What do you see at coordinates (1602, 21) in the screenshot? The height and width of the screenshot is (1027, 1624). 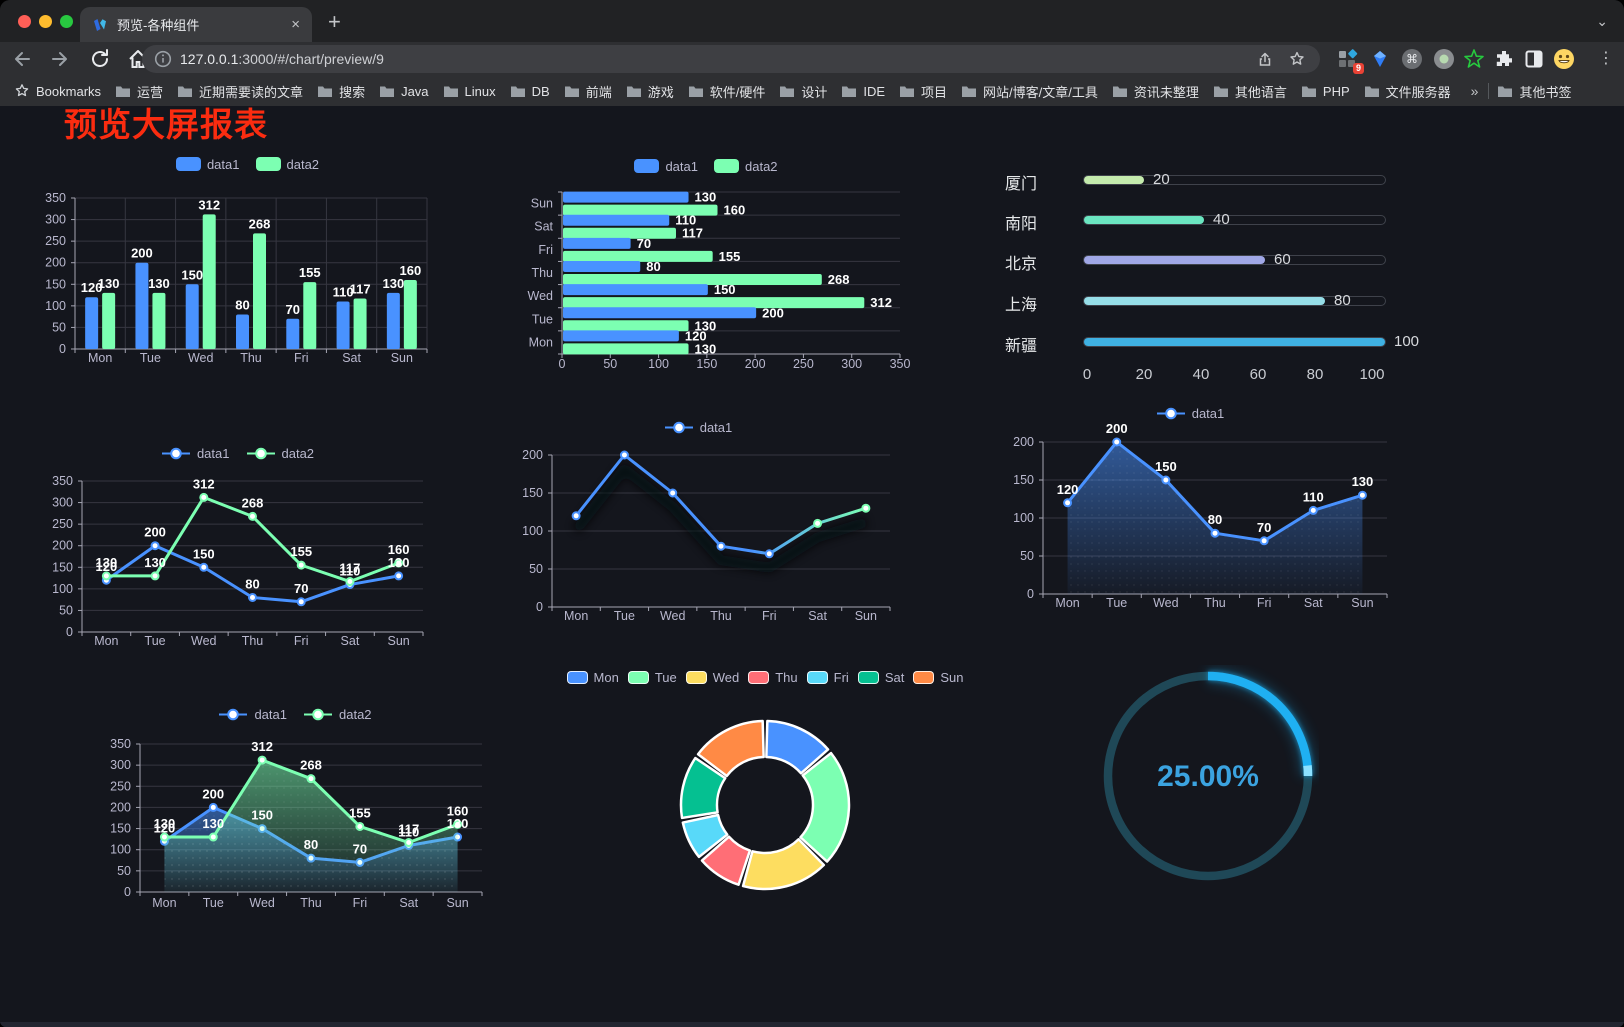 I see `tab-search-chevron-icon: ⌄` at bounding box center [1602, 21].